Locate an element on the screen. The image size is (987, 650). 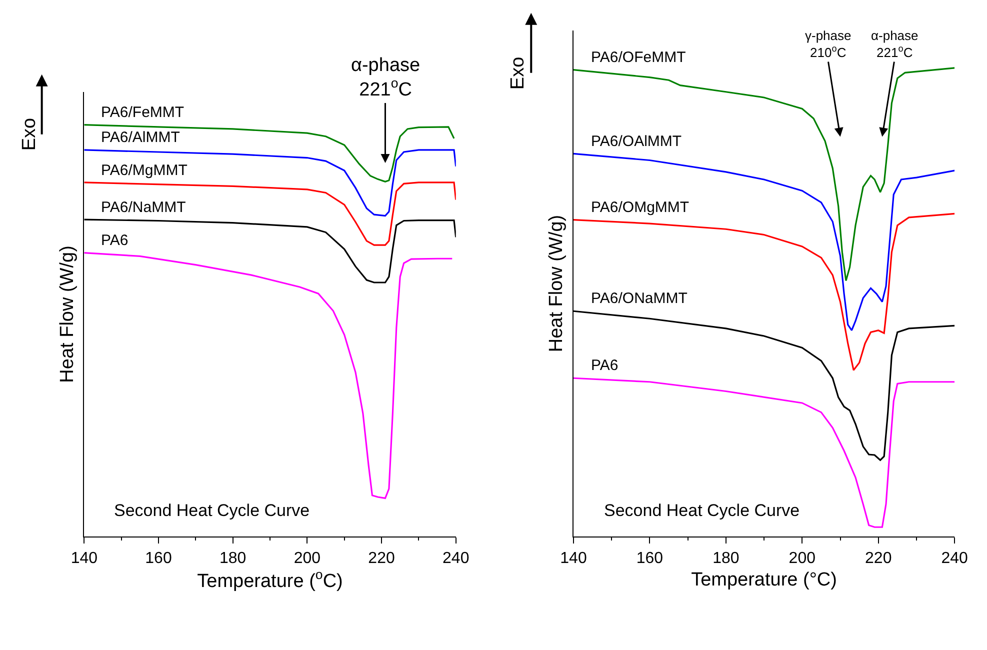
x-axis-title: Temperature (°C) is located at coordinates (764, 580).